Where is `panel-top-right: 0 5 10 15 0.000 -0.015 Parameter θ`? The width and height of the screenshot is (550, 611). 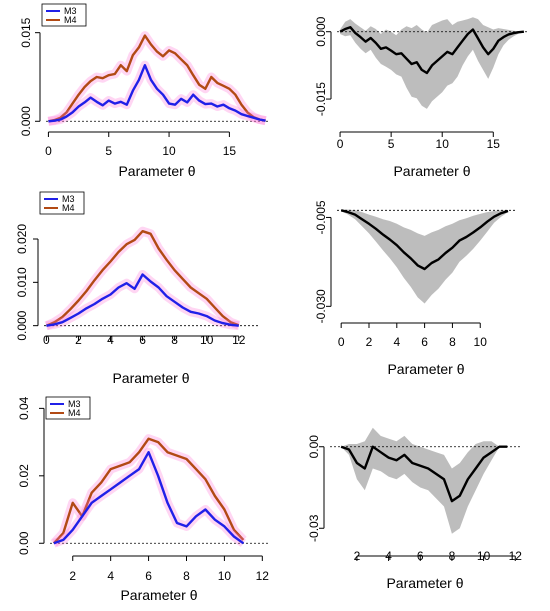
panel-top-right: 0 5 10 15 0.000 -0.015 Parameter θ is located at coordinates (420, 97).